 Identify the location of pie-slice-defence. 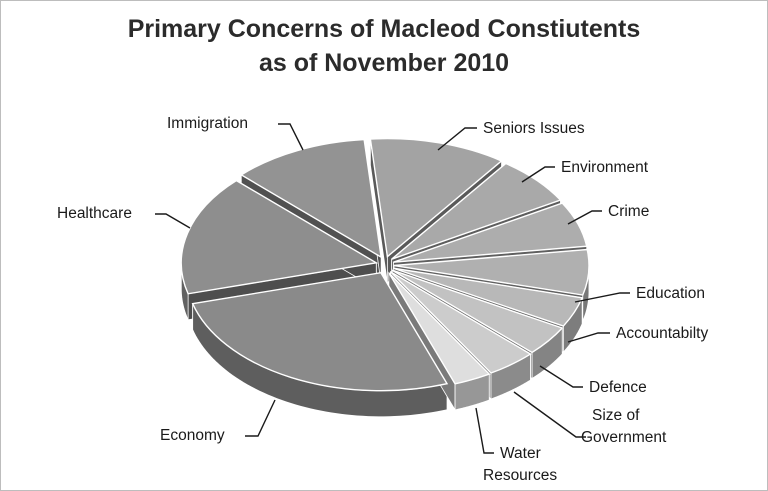
(477, 311).